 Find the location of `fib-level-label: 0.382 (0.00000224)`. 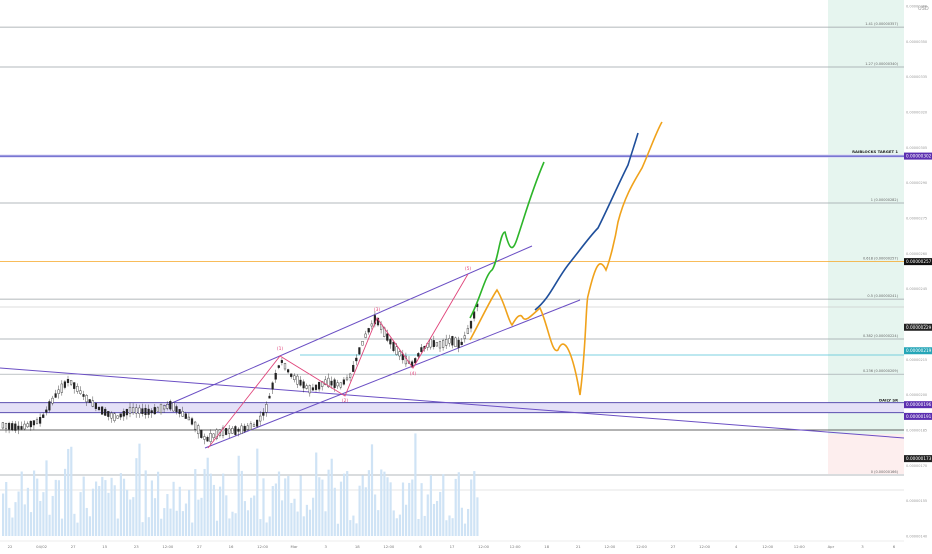

fib-level-label: 0.382 (0.00000224) is located at coordinates (881, 336).